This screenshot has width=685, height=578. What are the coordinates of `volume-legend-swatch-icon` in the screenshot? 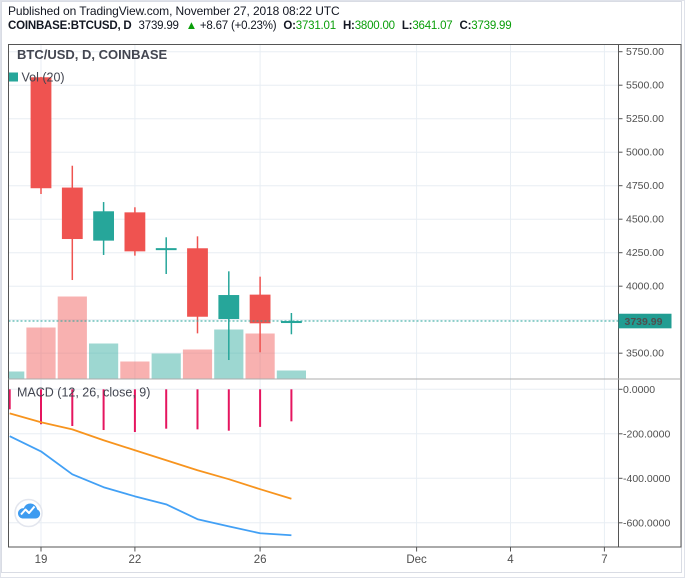 It's located at (13, 77).